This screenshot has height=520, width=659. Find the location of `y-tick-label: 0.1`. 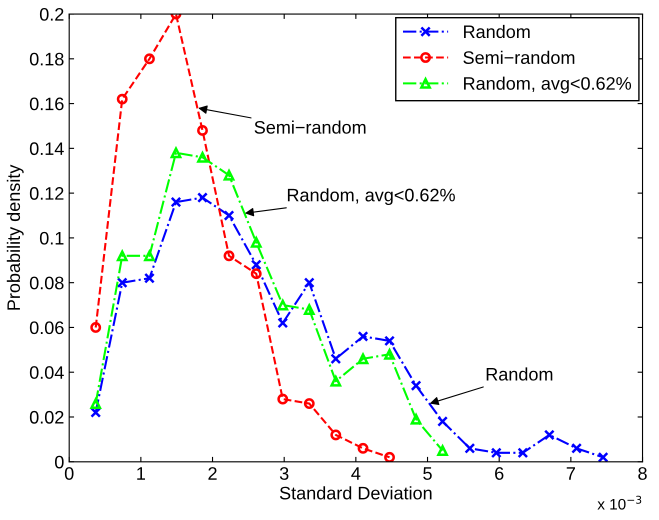

y-tick-label: 0.1 is located at coordinates (52, 238).